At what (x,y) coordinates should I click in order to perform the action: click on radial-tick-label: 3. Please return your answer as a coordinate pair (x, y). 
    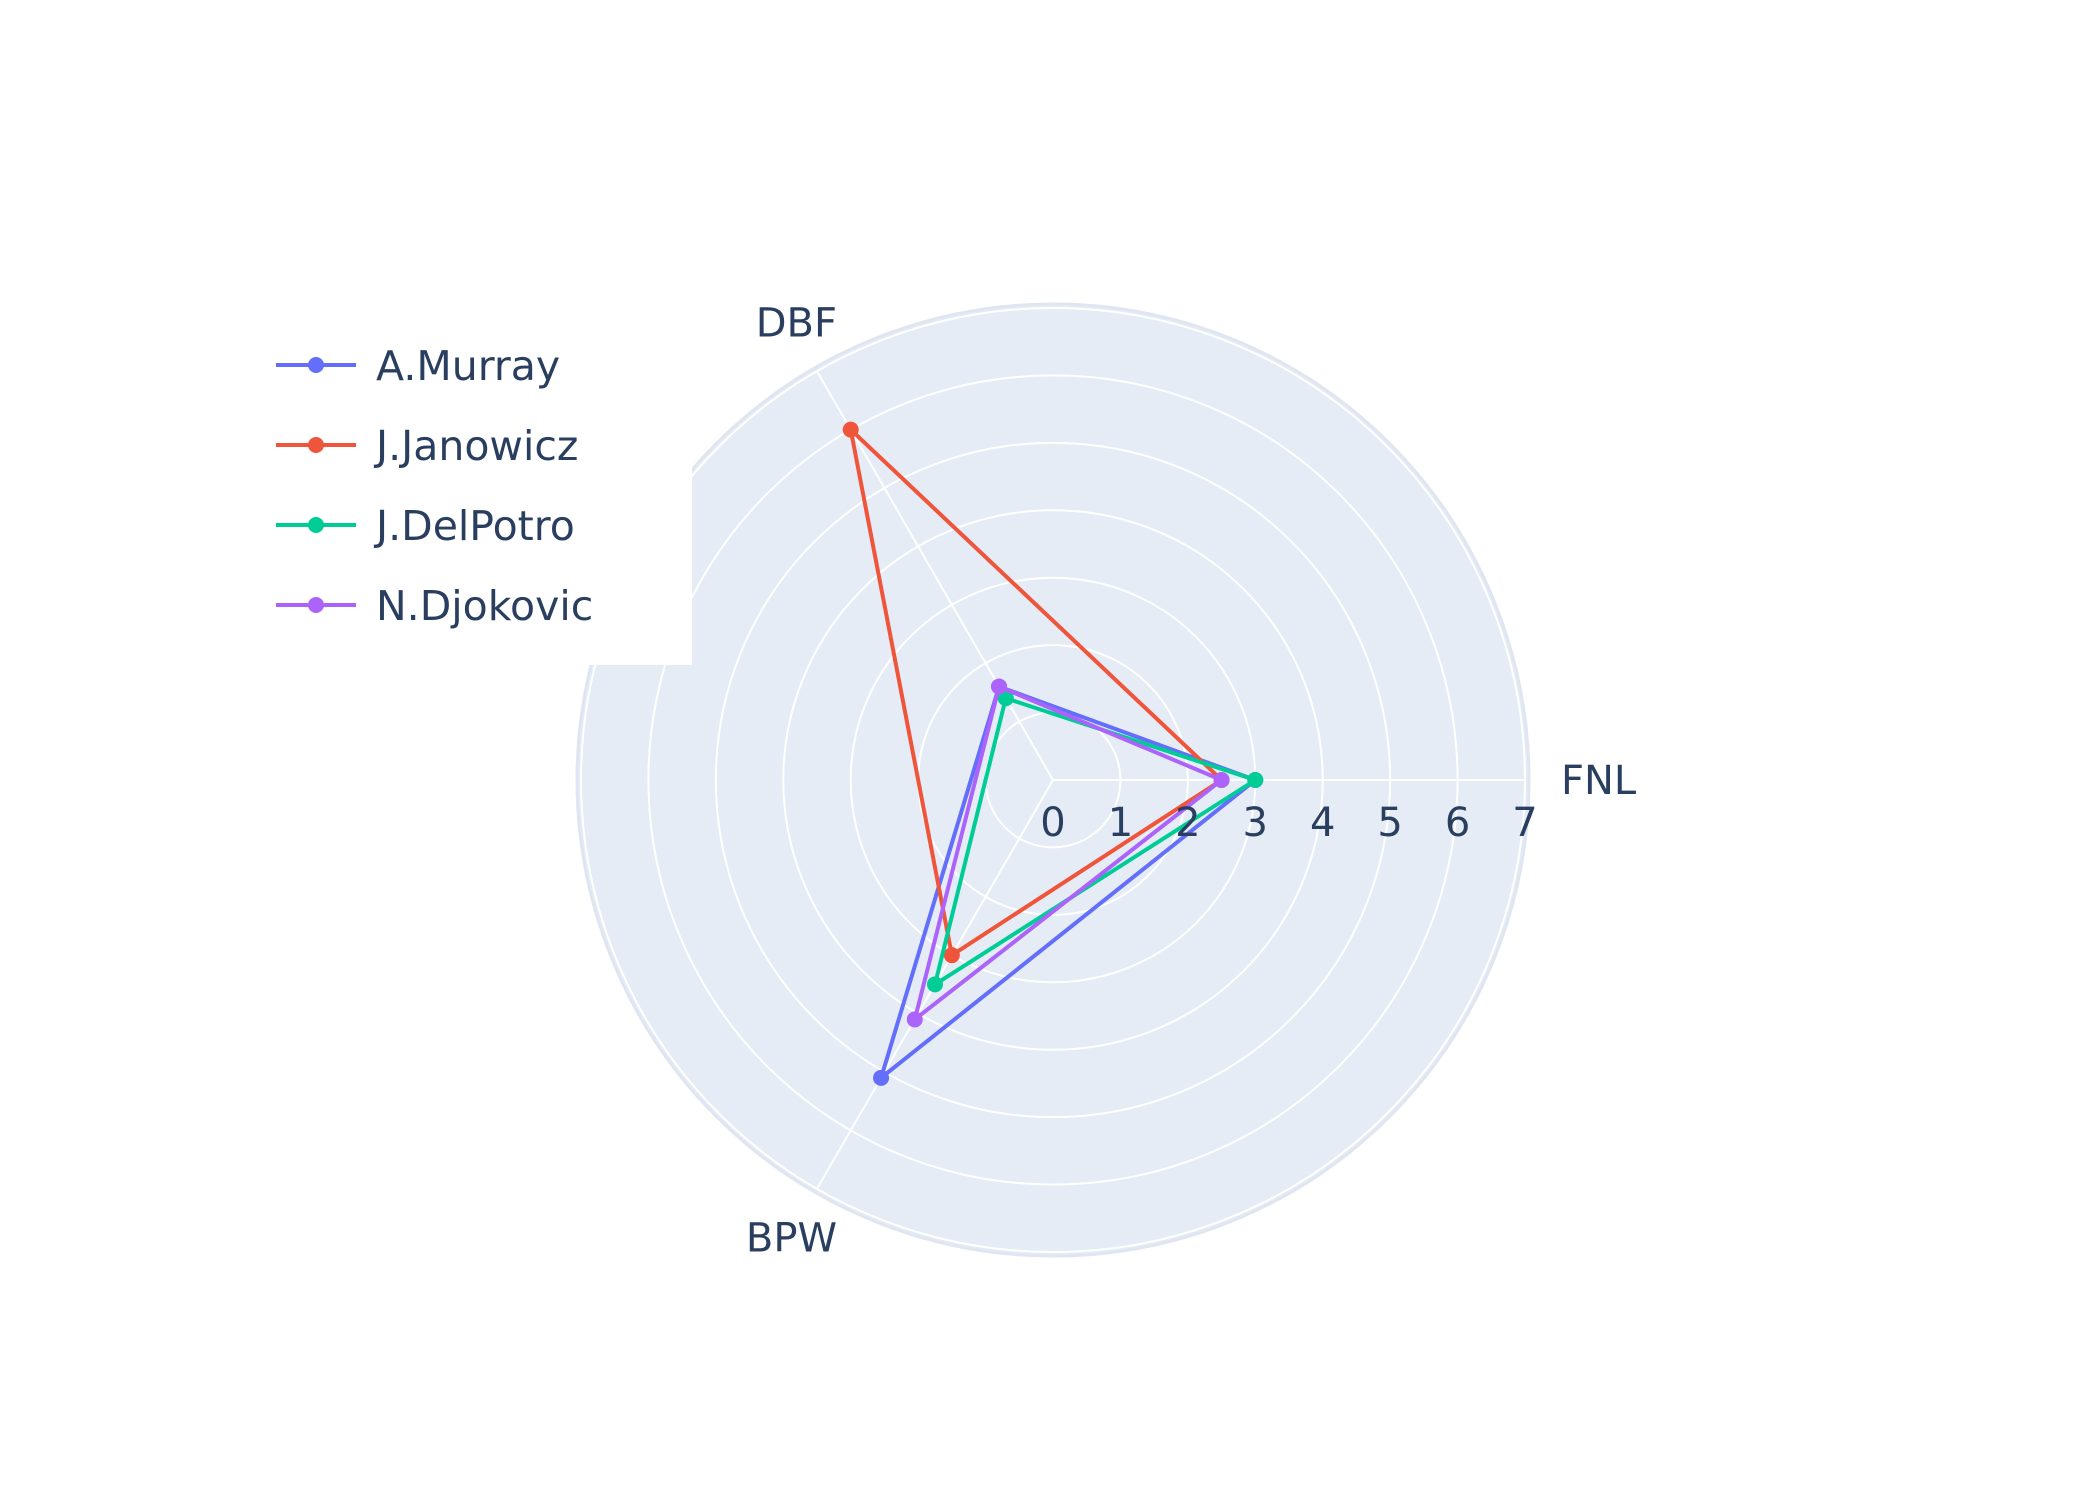
    Looking at the image, I should click on (1255, 823).